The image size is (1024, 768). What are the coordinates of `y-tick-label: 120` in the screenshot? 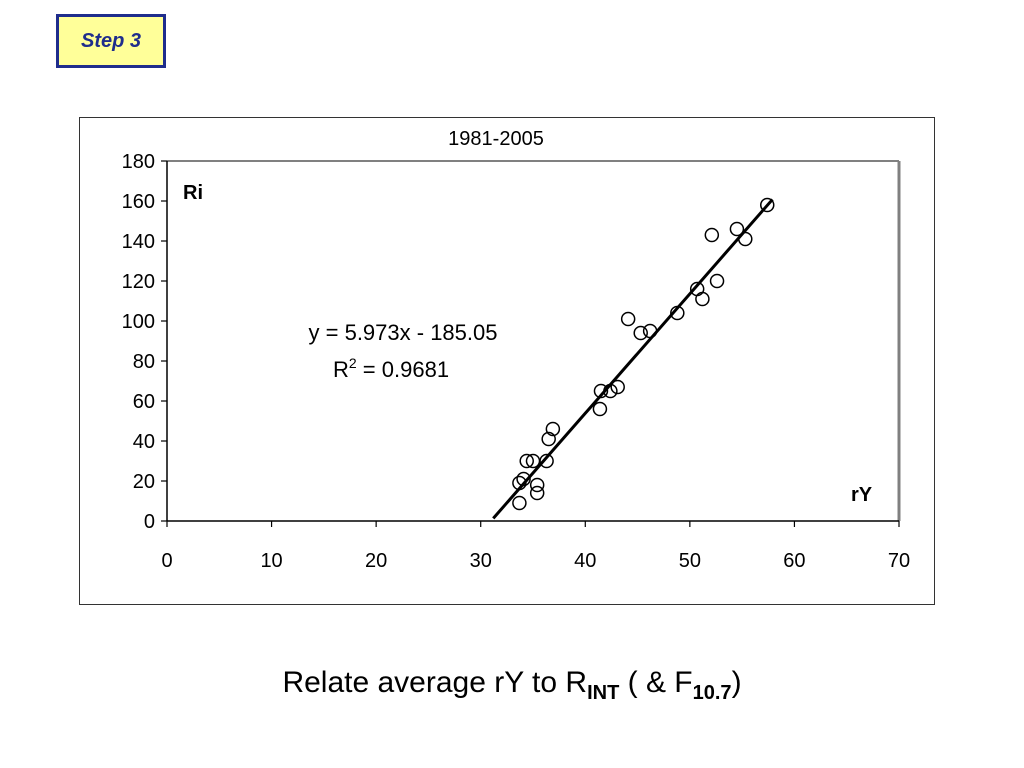 It's located at (138, 282).